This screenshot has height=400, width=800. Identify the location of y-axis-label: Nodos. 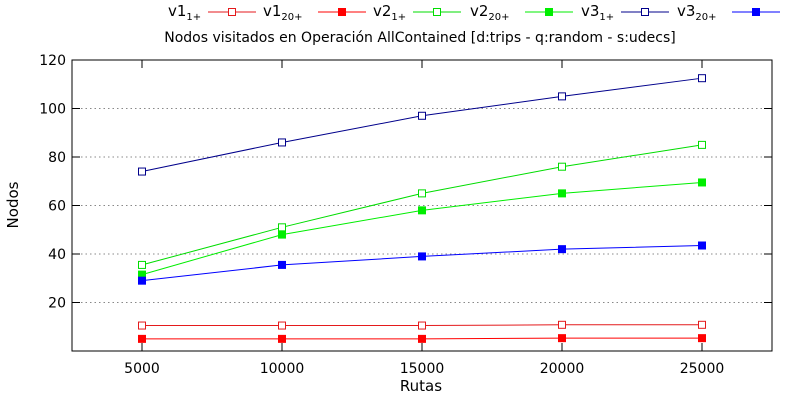
(13, 204).